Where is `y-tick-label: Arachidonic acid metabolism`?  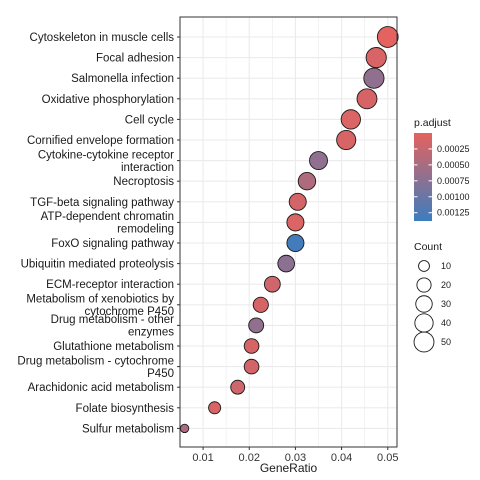 y-tick-label: Arachidonic acid metabolism is located at coordinates (101, 388).